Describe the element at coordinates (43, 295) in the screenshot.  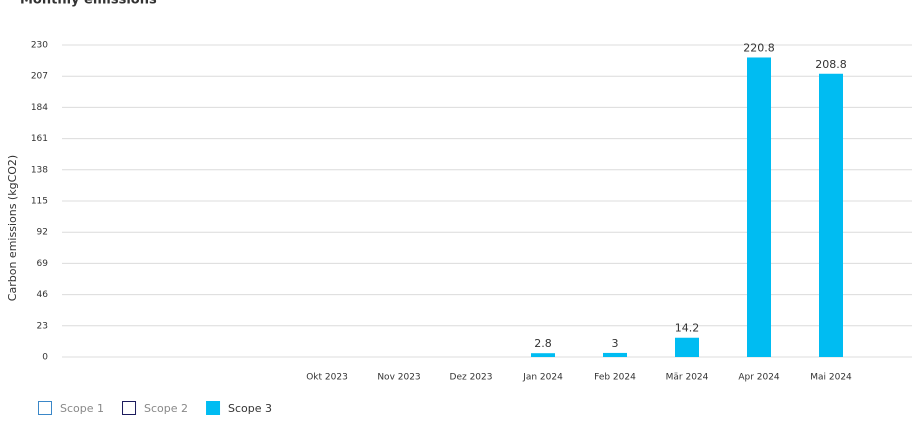
I see `y-tick-label: 46` at that location.